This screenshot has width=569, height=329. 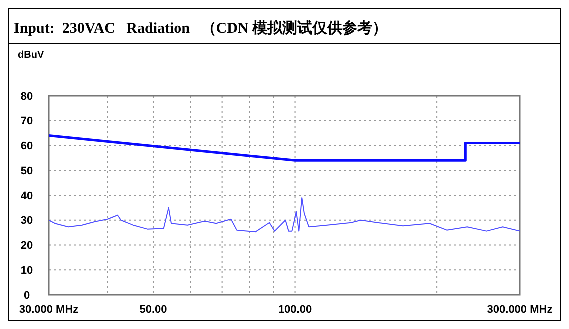 What do you see at coordinates (27, 122) in the screenshot?
I see `y-tick-label: 70` at bounding box center [27, 122].